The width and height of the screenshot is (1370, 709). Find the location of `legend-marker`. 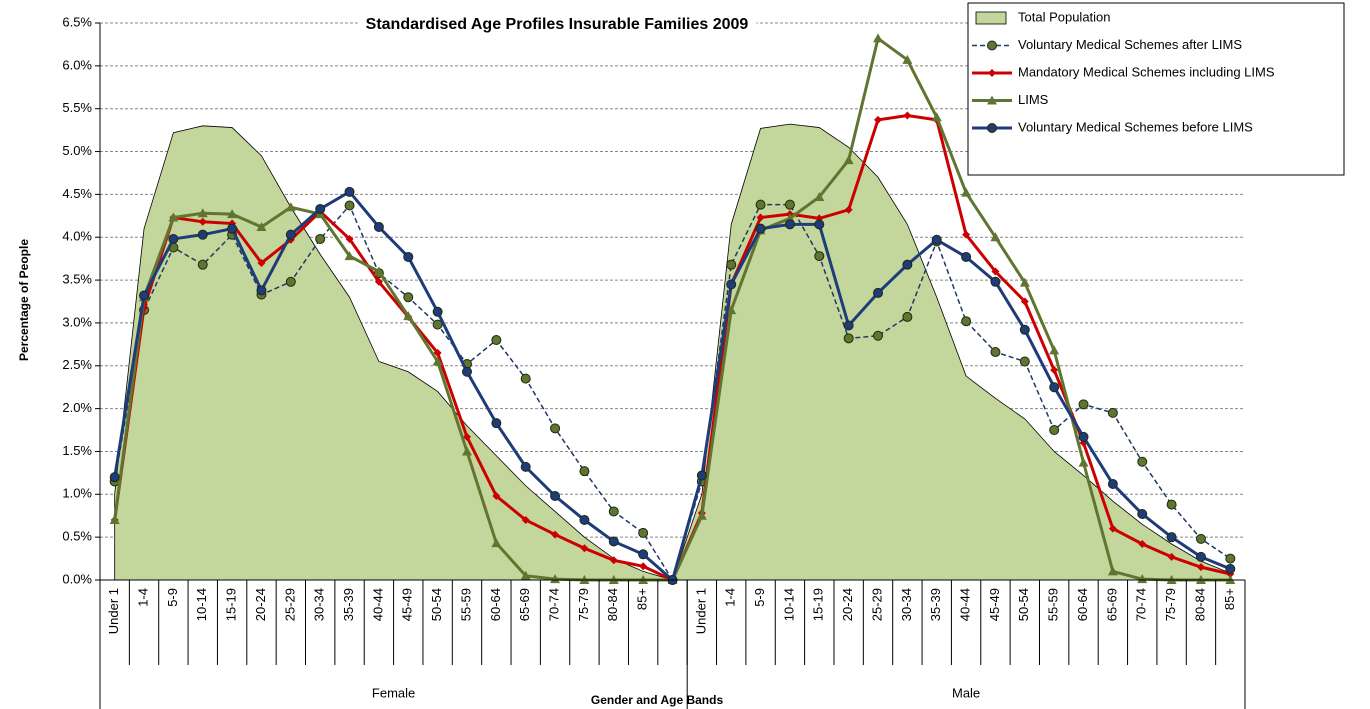

legend-marker is located at coordinates (992, 100).